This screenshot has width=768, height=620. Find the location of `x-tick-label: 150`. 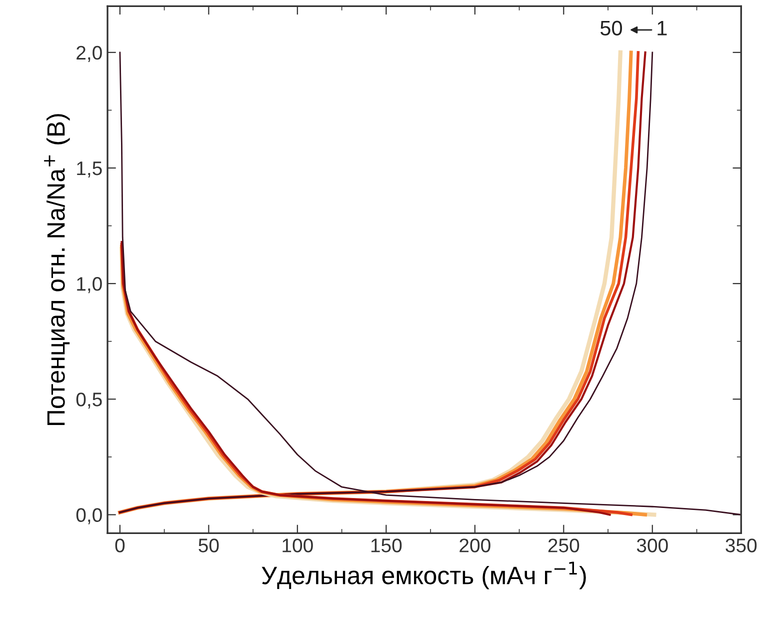

x-tick-label: 150 is located at coordinates (386, 545).